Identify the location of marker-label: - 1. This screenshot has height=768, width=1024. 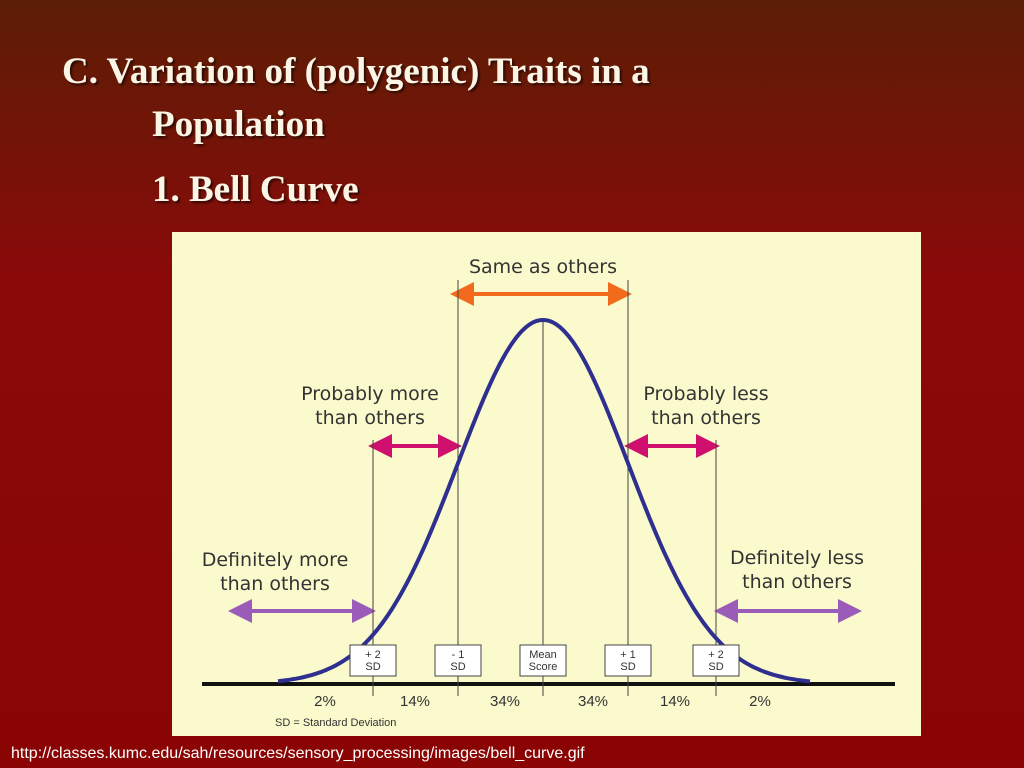
(458, 655).